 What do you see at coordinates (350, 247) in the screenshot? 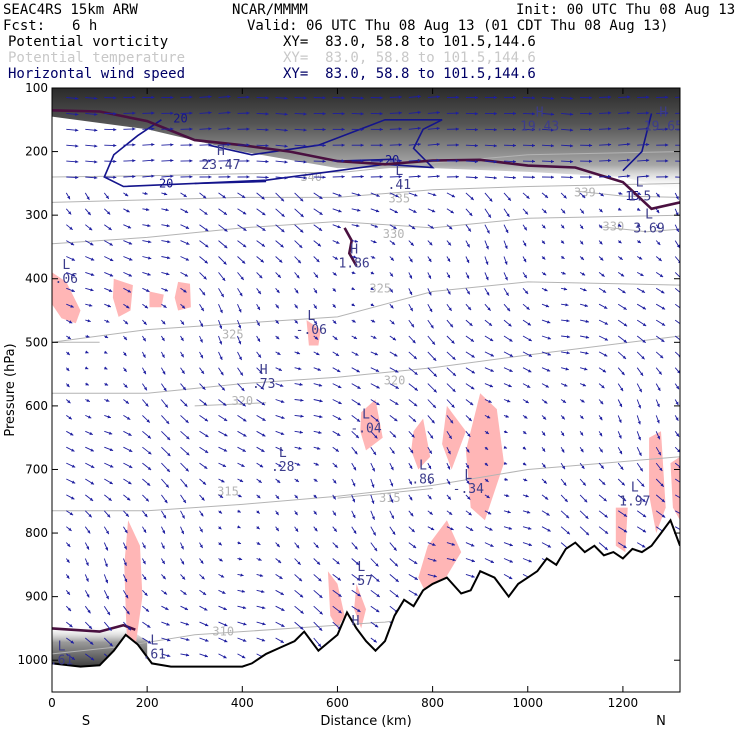
I see `pv-contour` at bounding box center [350, 247].